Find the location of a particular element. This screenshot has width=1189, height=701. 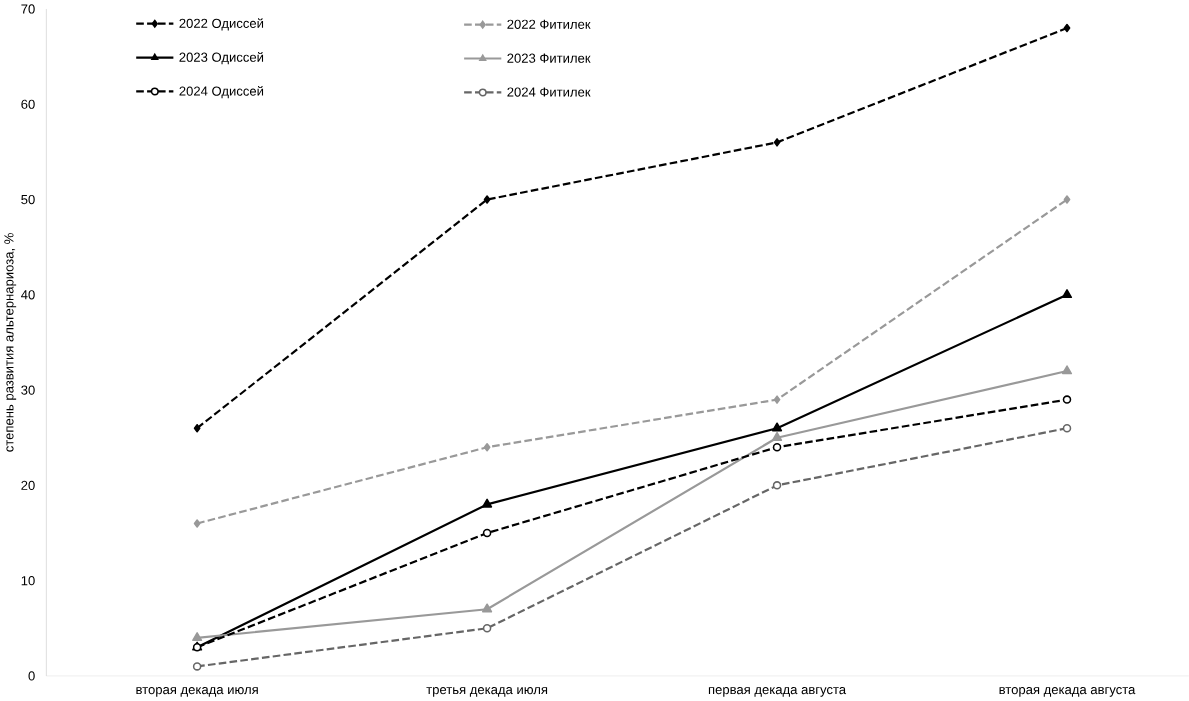

x-tick-label: вторая декада августа is located at coordinates (1067, 691).